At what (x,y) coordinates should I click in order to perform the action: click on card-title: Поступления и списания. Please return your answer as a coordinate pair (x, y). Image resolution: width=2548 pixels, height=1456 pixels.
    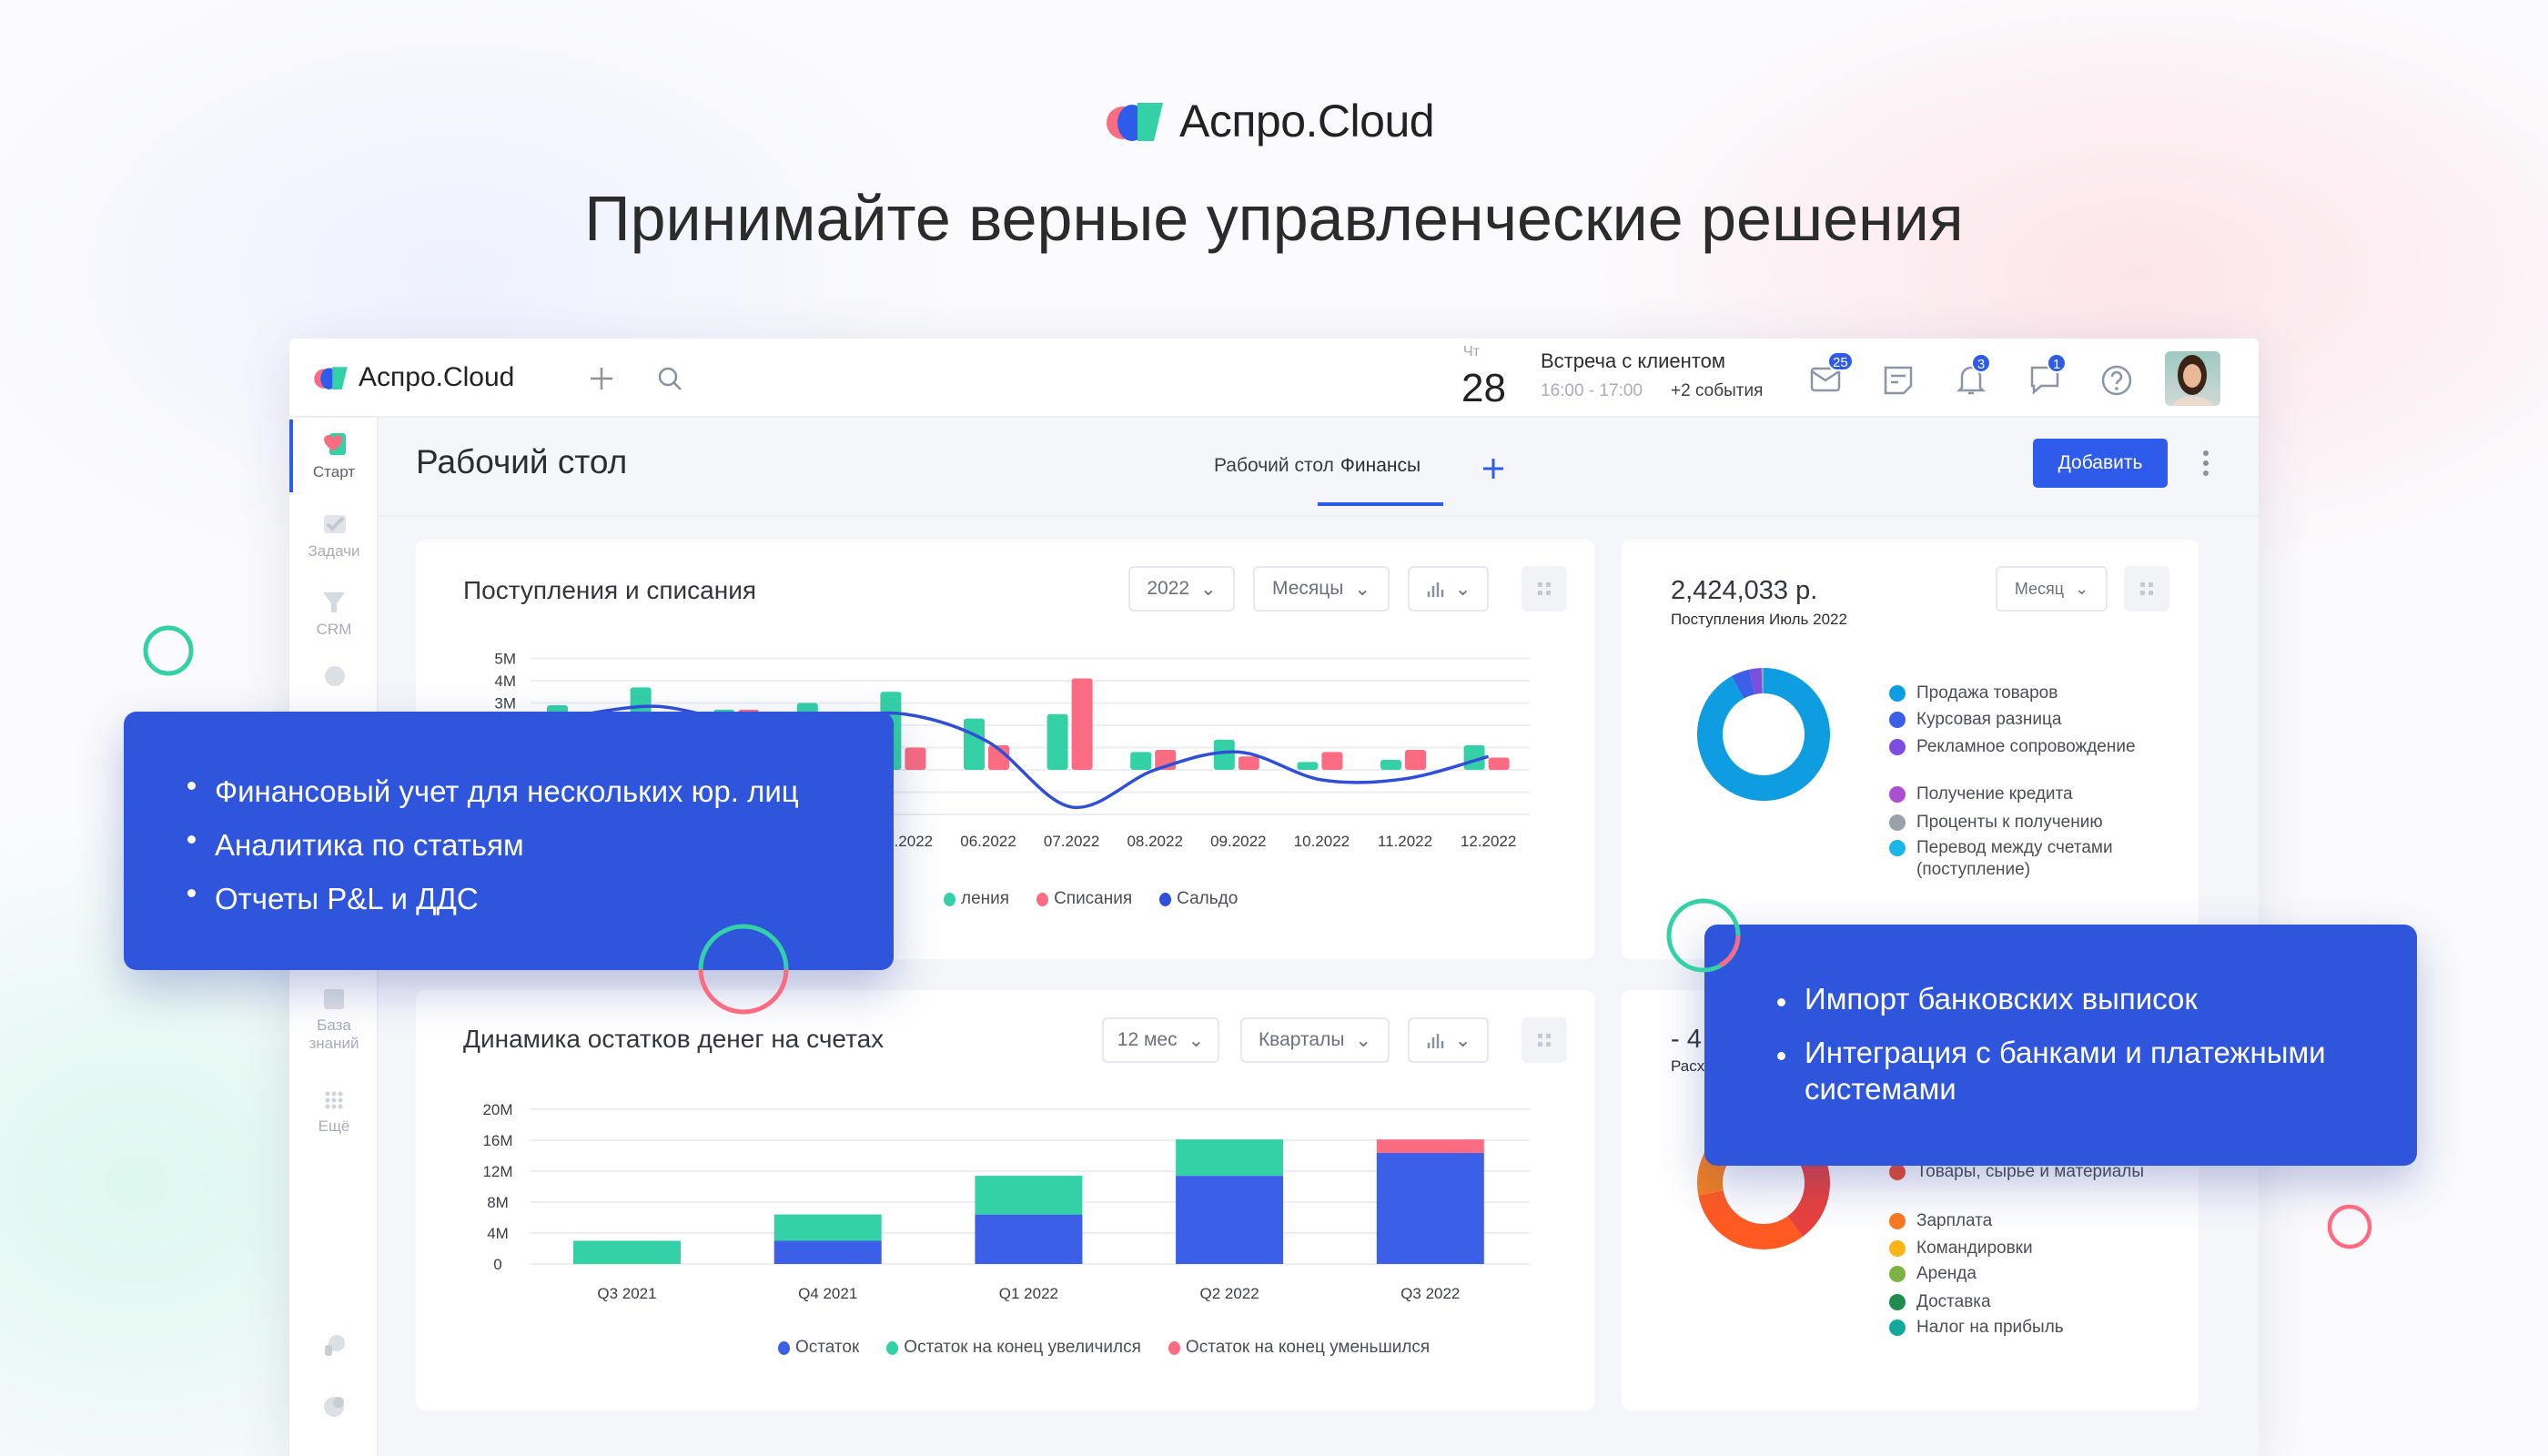
    Looking at the image, I should click on (610, 590).